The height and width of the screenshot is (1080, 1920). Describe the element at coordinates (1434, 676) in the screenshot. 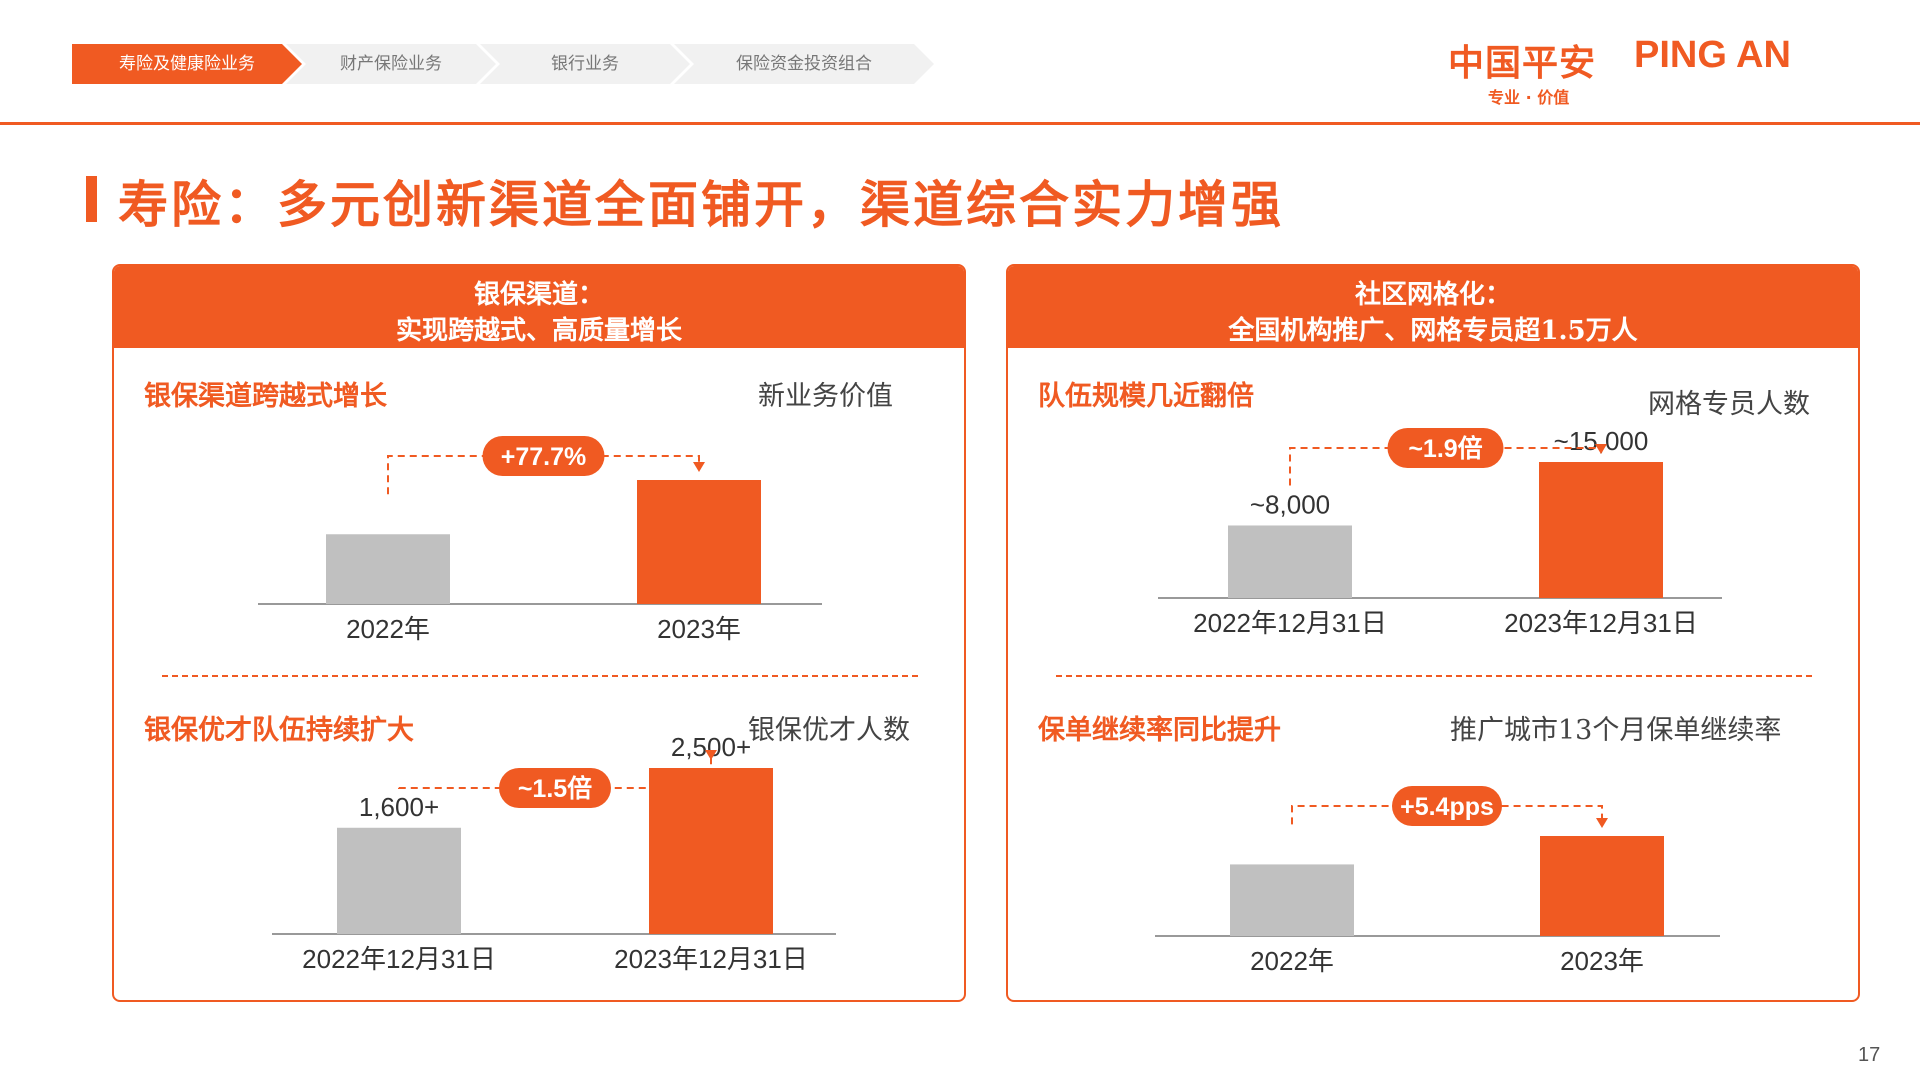

I see `section-divider-right` at that location.